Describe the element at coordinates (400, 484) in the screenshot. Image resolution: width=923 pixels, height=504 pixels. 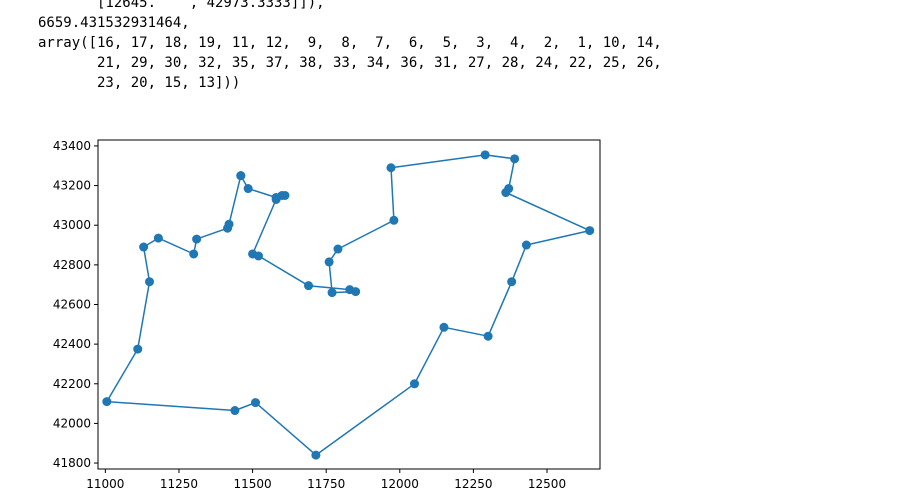
I see `x-tick-label: 12000` at that location.